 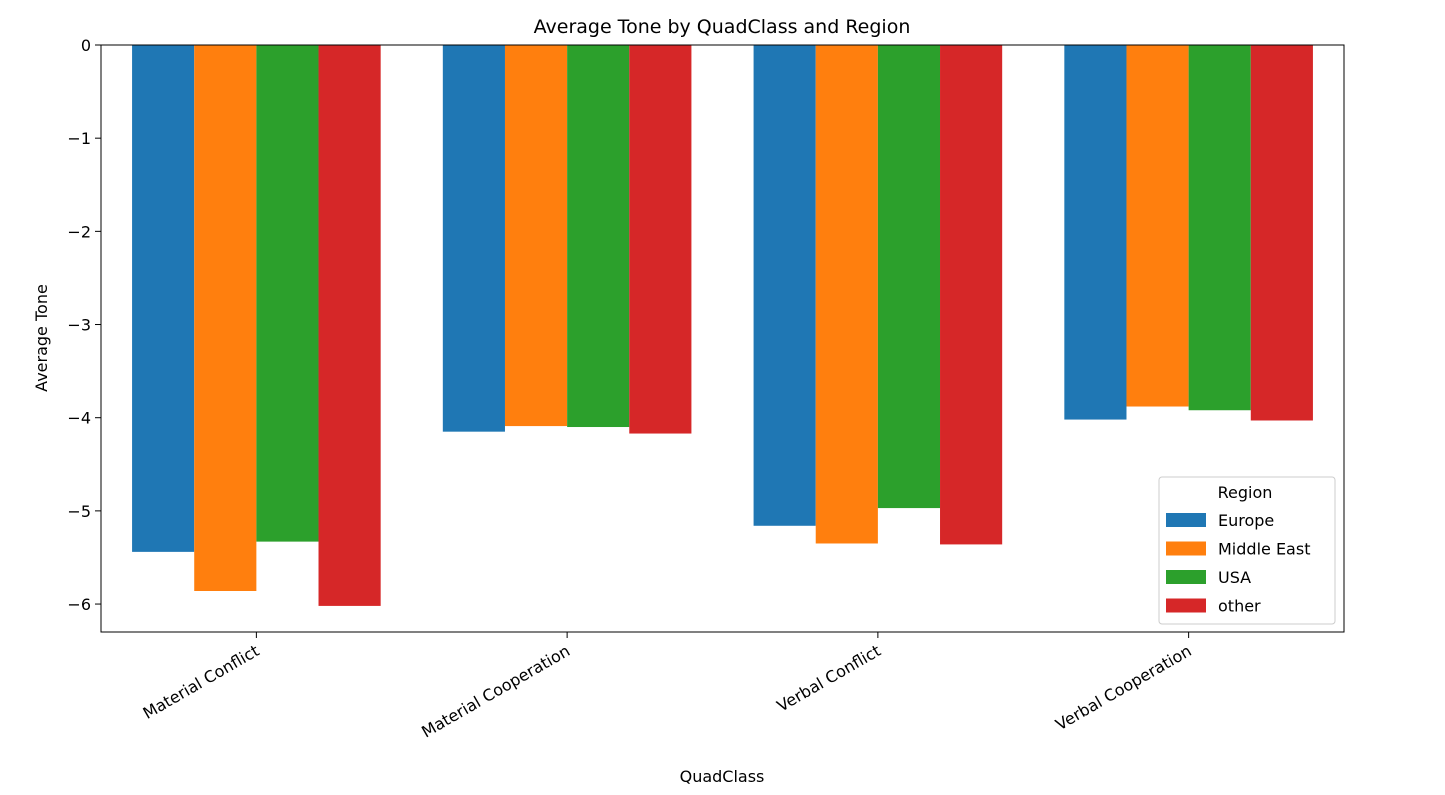 I want to click on y-tick-label: 0, so click(x=86, y=45).